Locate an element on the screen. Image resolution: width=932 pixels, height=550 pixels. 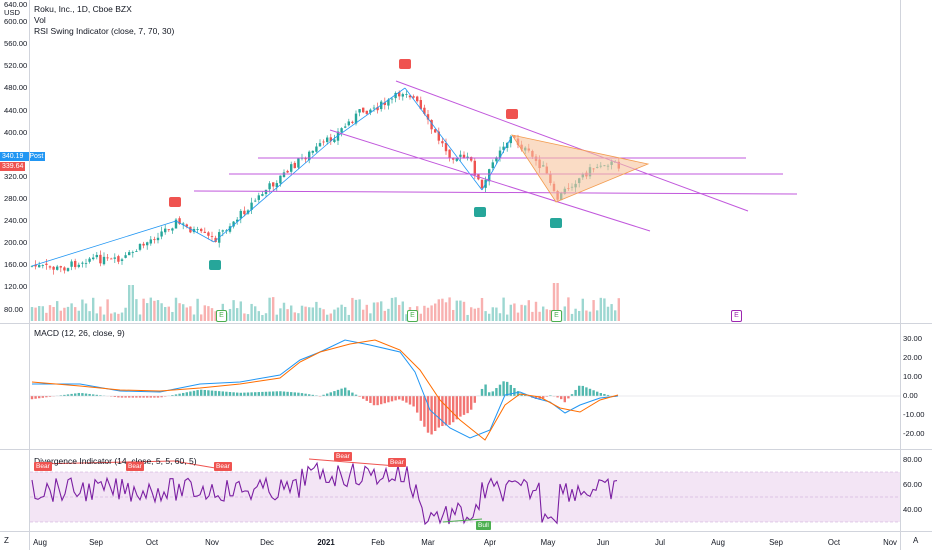
price-axis-label: 160.00 is located at coordinates (16, 264).